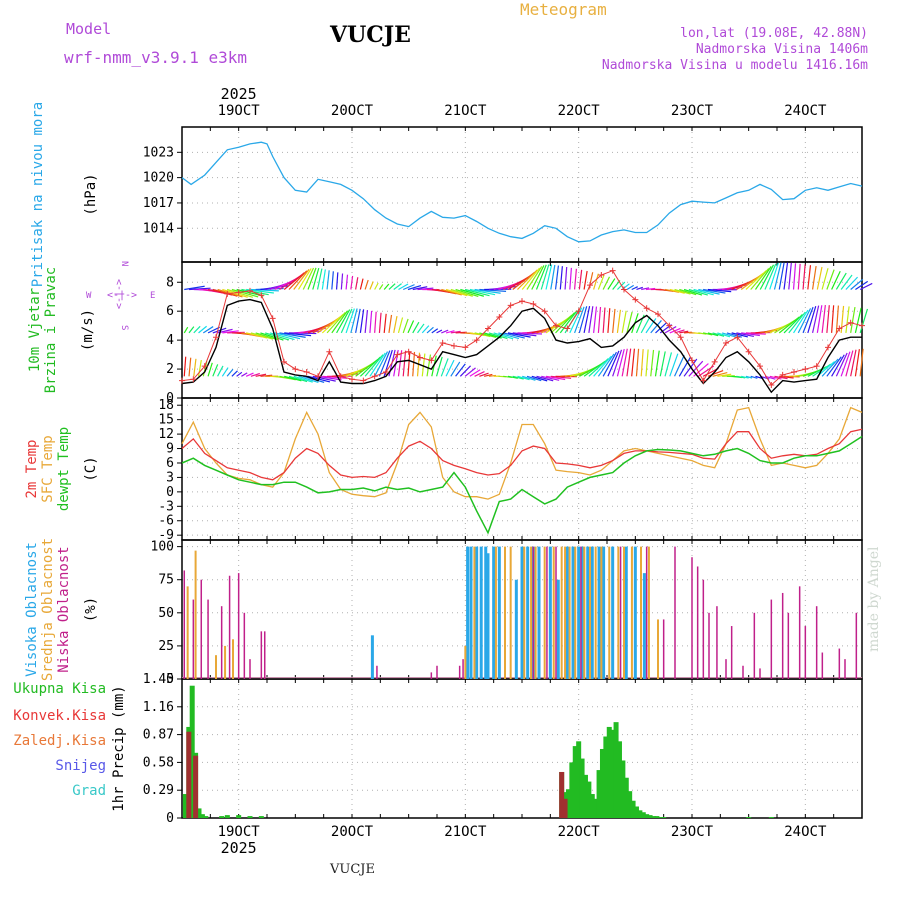  What do you see at coordinates (166, 434) in the screenshot?
I see `y-tick-label: 12` at bounding box center [166, 434].